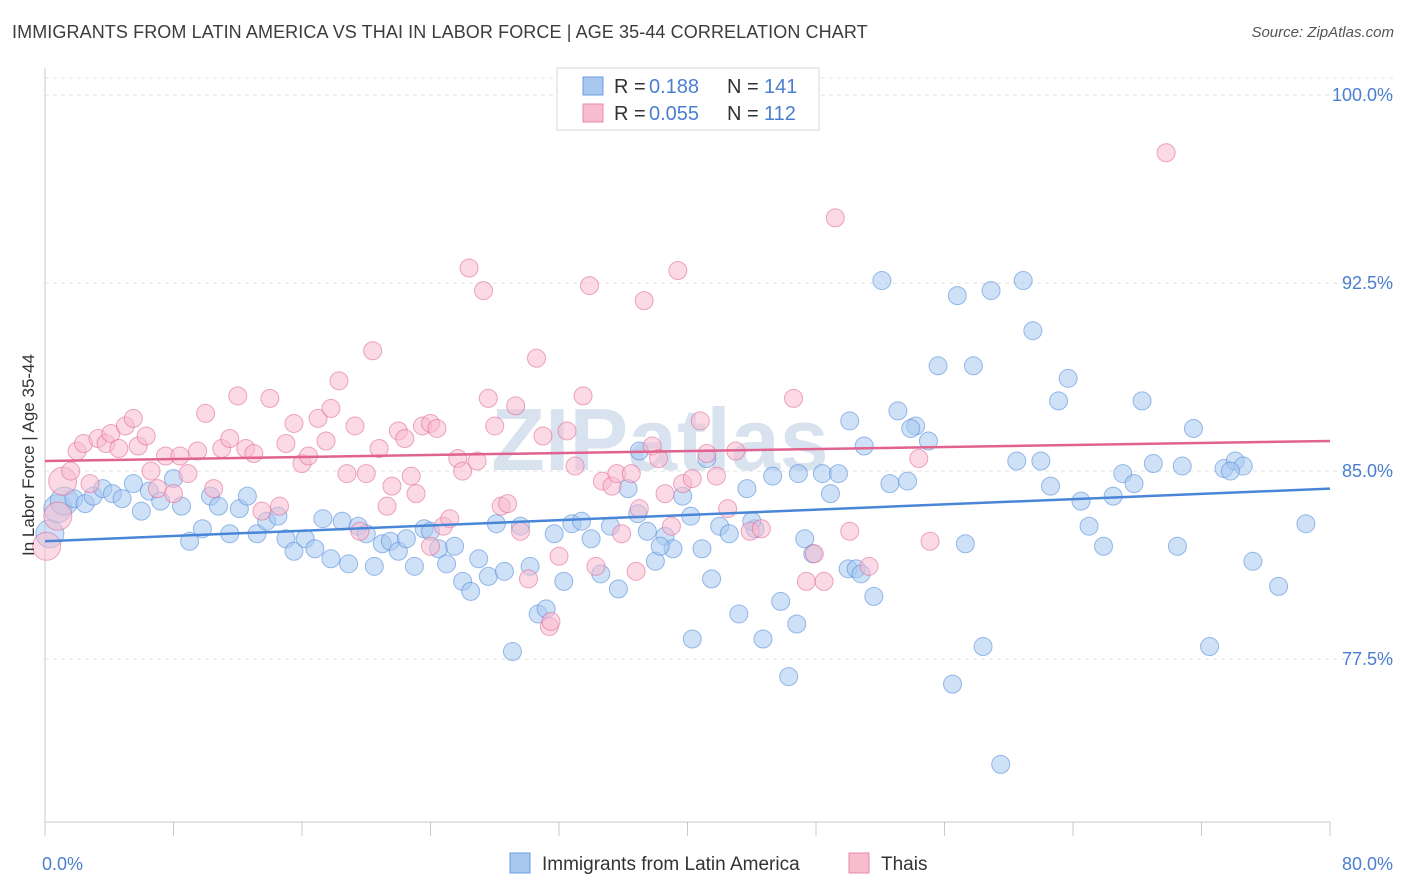 This screenshot has height=892, width=1406. What do you see at coordinates (1367, 471) in the screenshot?
I see `y-tick-label: 85.0%` at bounding box center [1367, 471].